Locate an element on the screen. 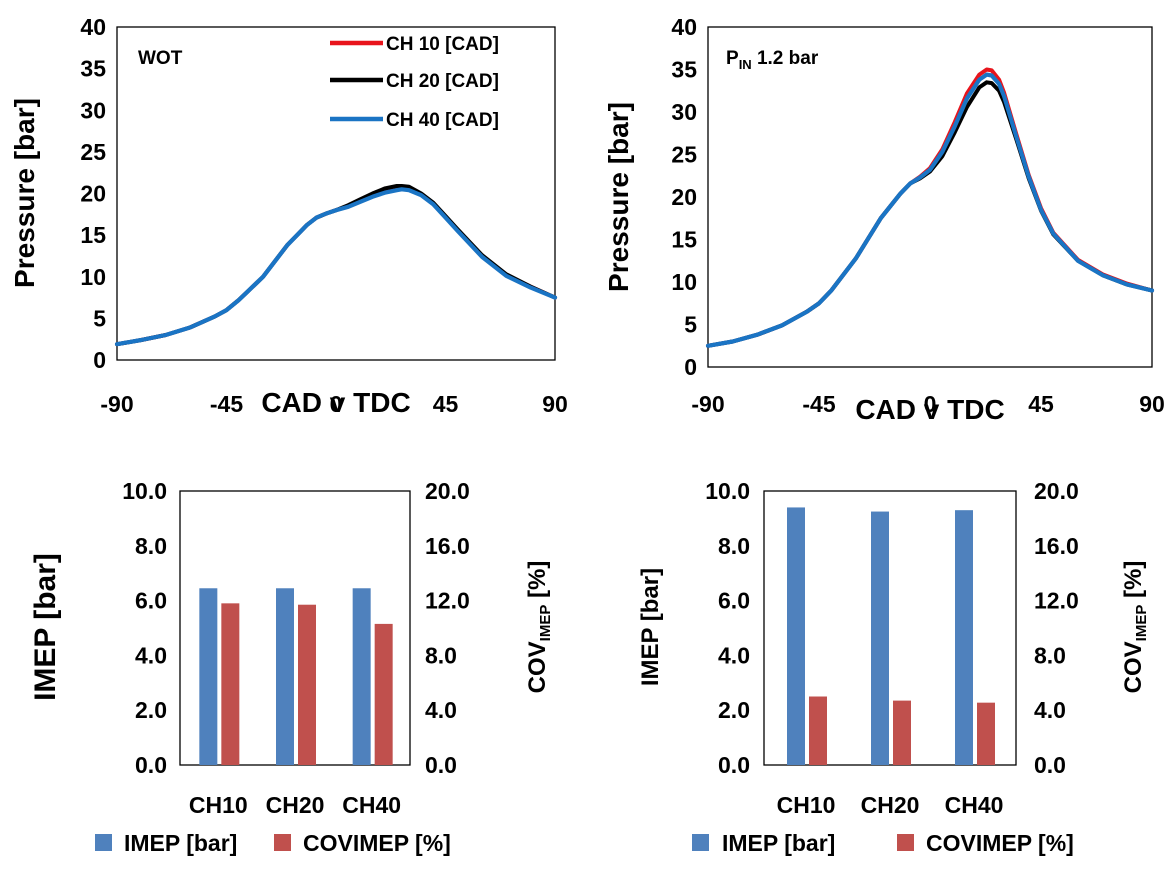  y-tick-label: 30 is located at coordinates (93, 110).